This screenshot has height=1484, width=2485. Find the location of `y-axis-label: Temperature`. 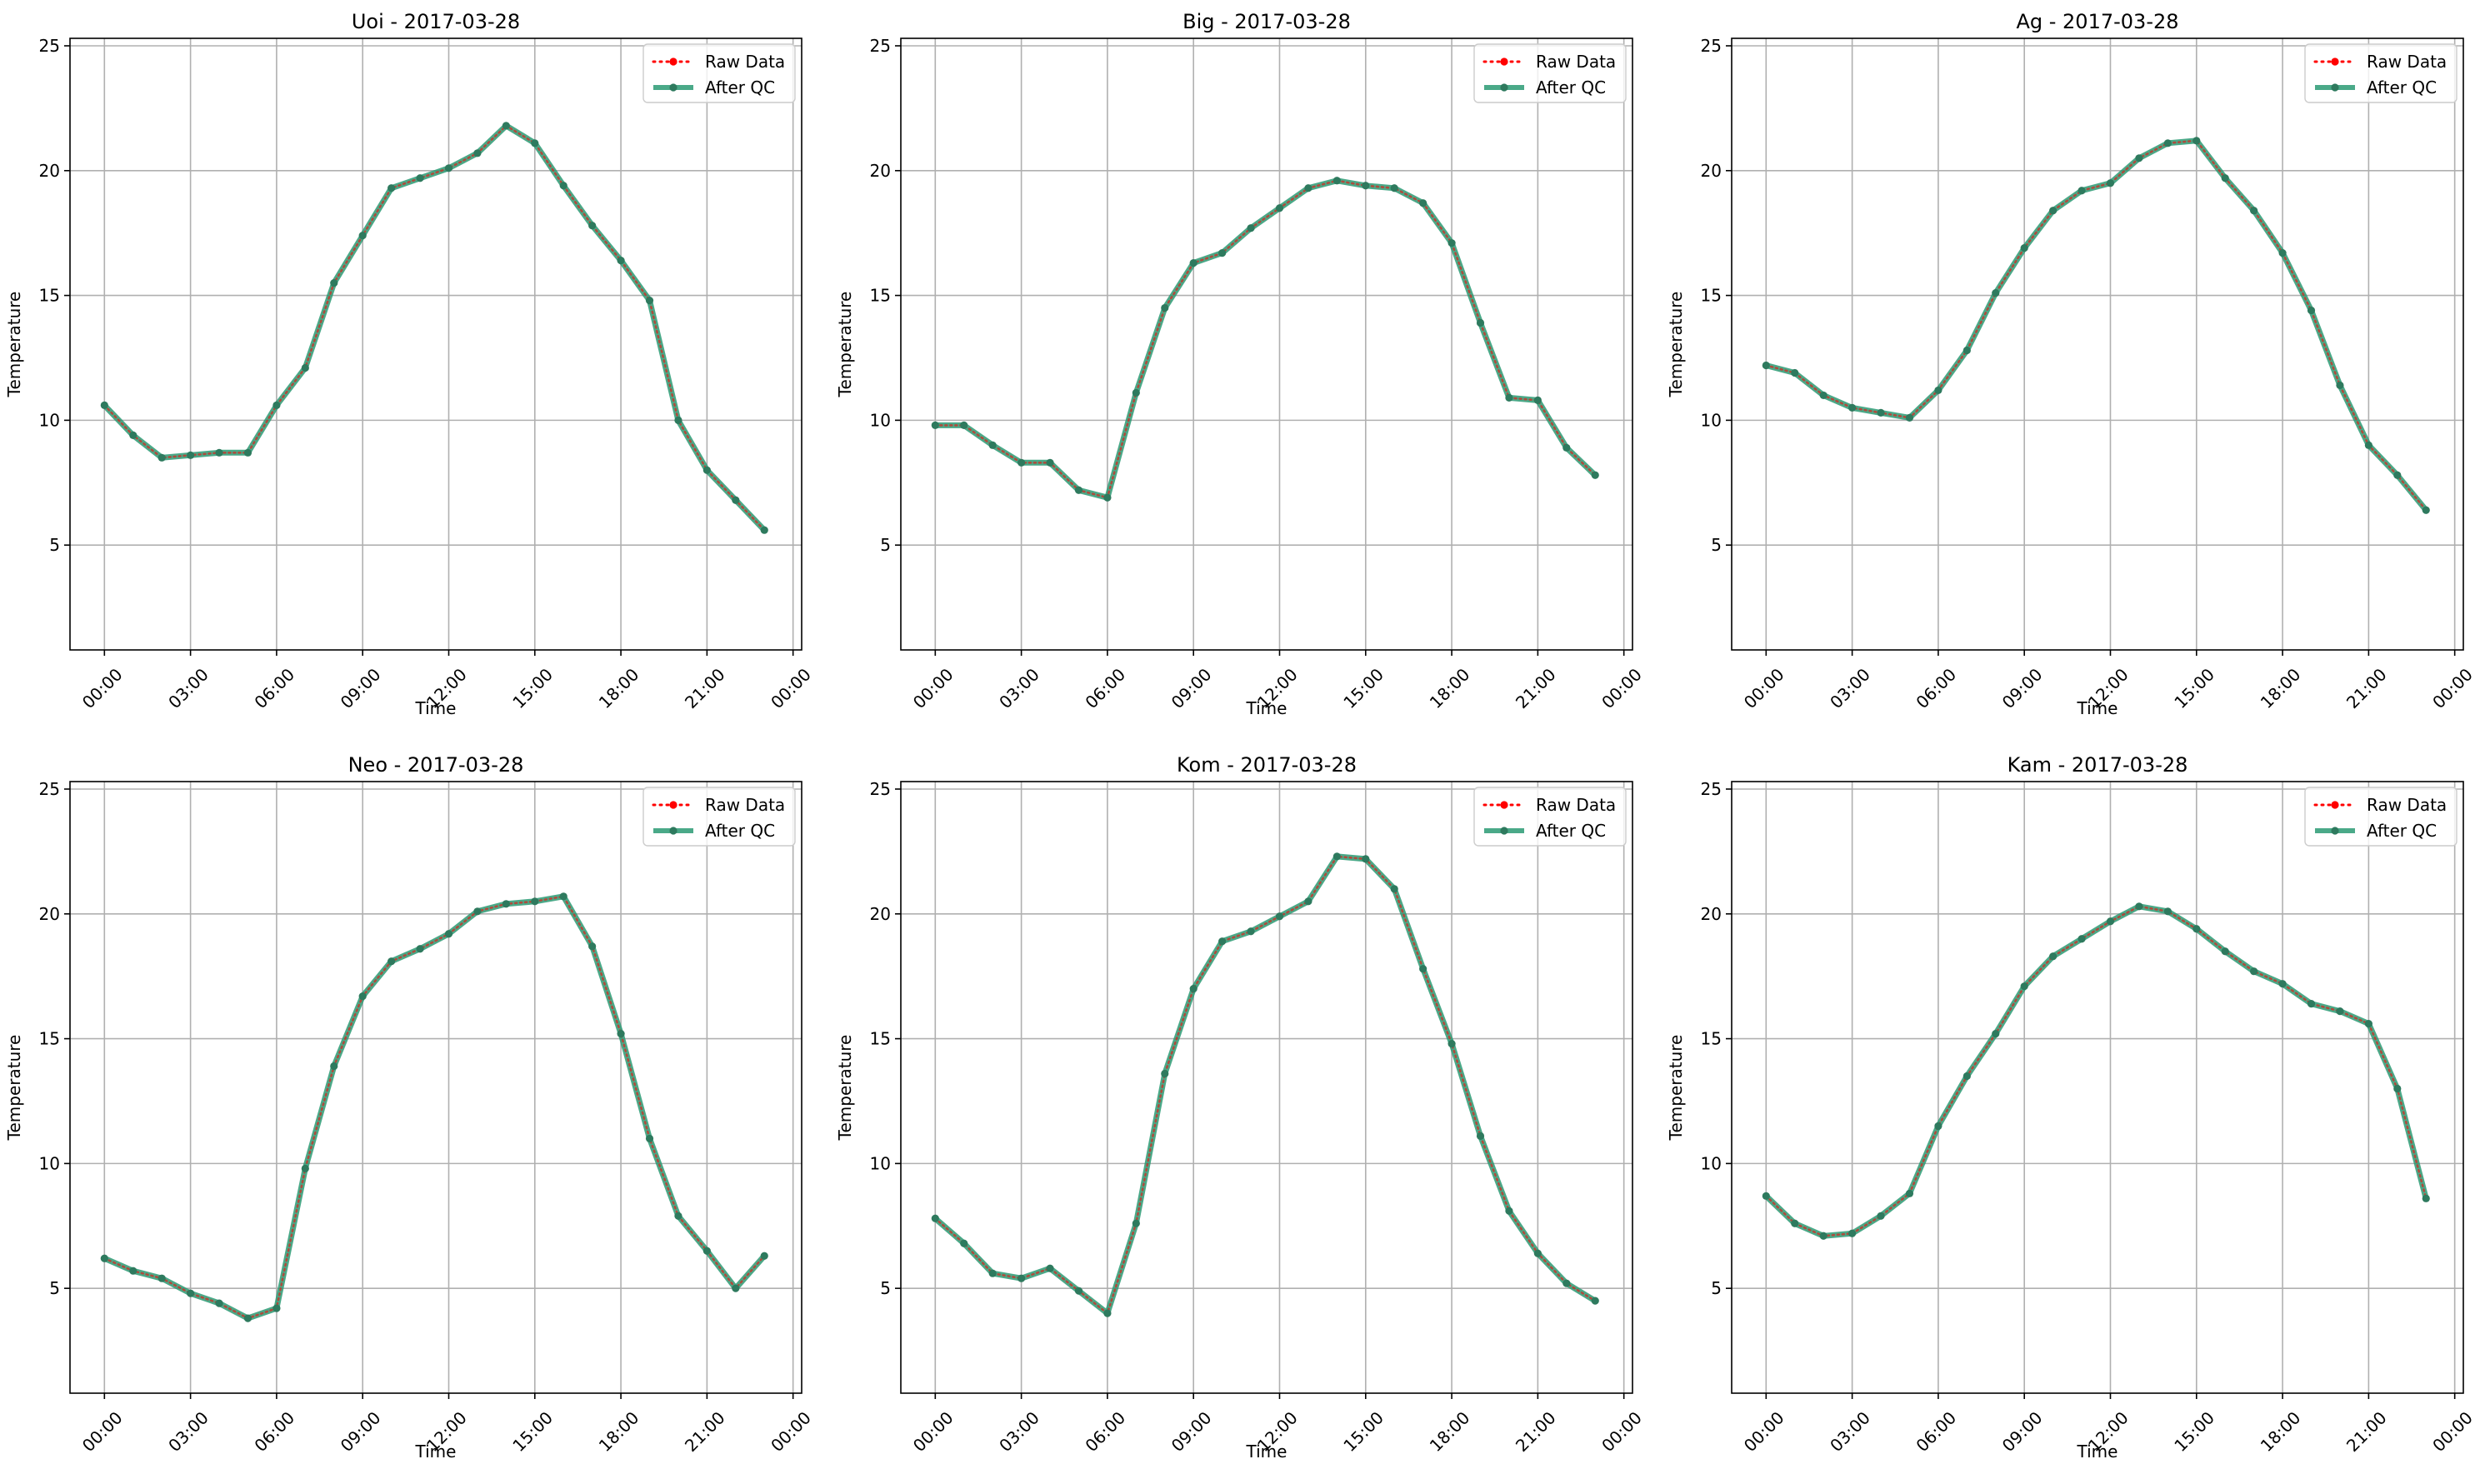

y-axis-label: Temperature is located at coordinates (14, 345).